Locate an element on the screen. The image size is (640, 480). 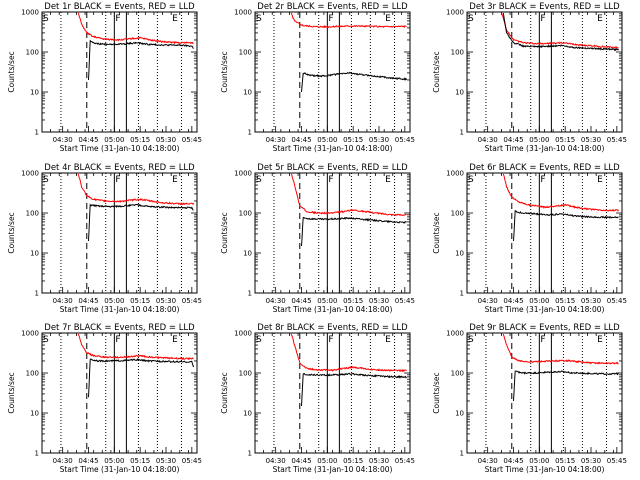
panel-title: Det 1r BLACK = Events, RED = LLD is located at coordinates (119, 7).